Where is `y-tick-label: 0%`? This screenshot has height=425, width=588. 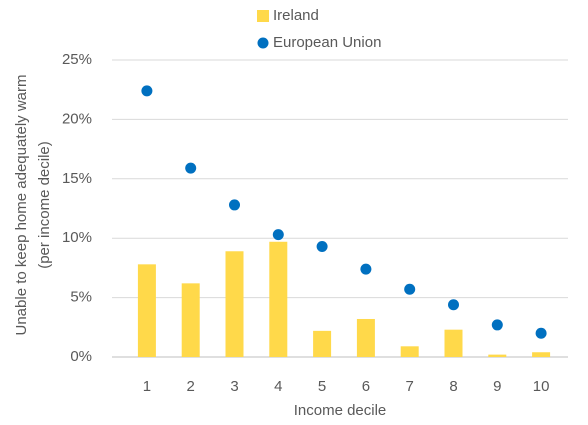
y-tick-label: 0% is located at coordinates (81, 356).